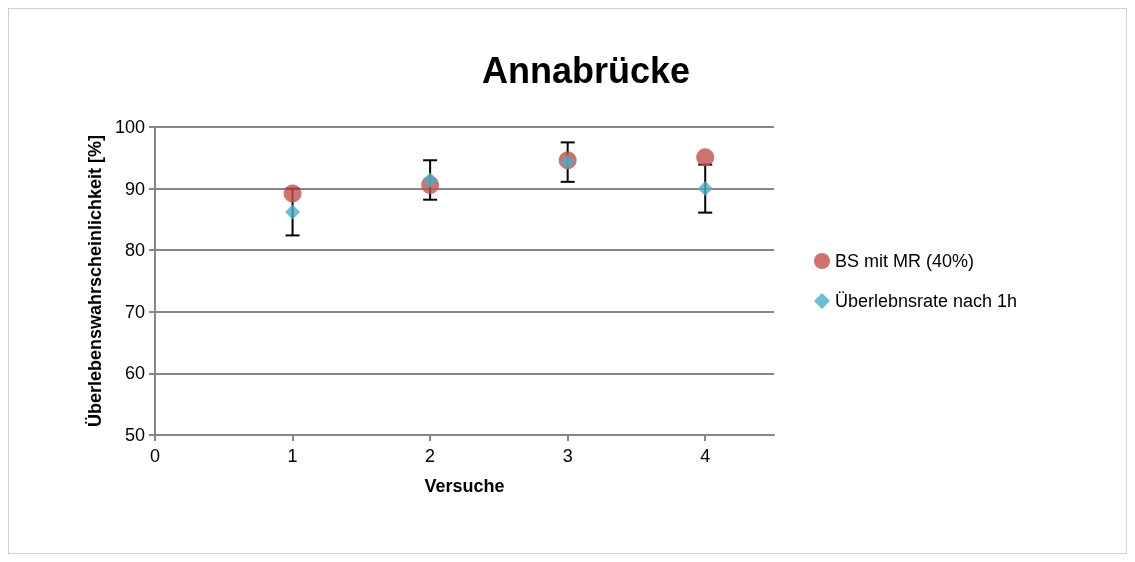 This screenshot has height=562, width=1135. What do you see at coordinates (134, 250) in the screenshot?
I see `y-tick-label: 80` at bounding box center [134, 250].